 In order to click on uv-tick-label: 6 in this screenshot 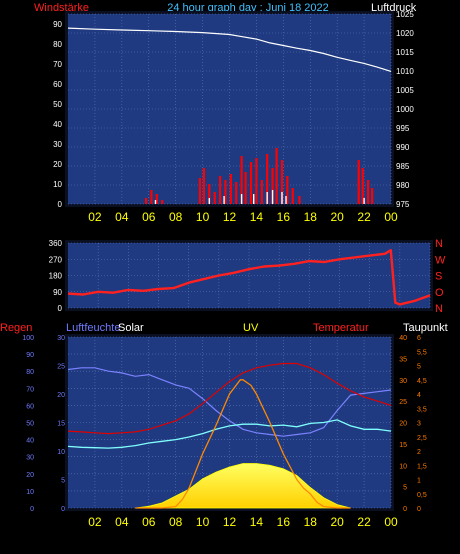, I will do `click(419, 338)`.